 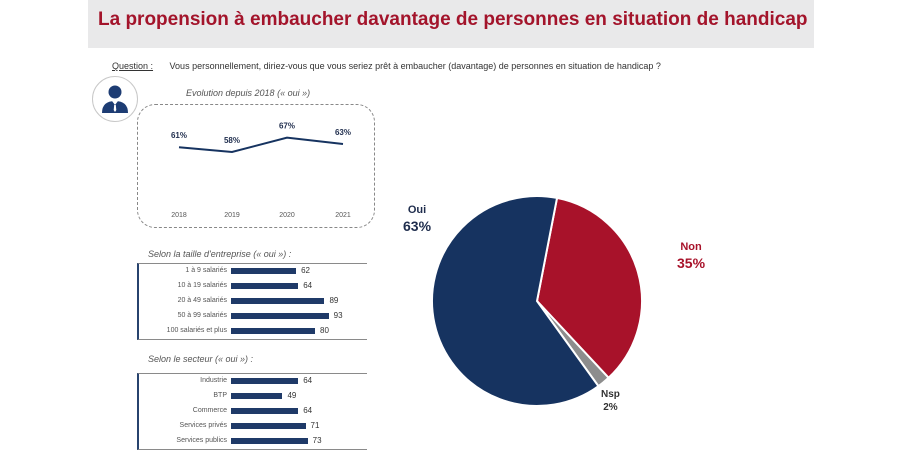 I want to click on bar-row: Commerce 64, so click(x=253, y=411).